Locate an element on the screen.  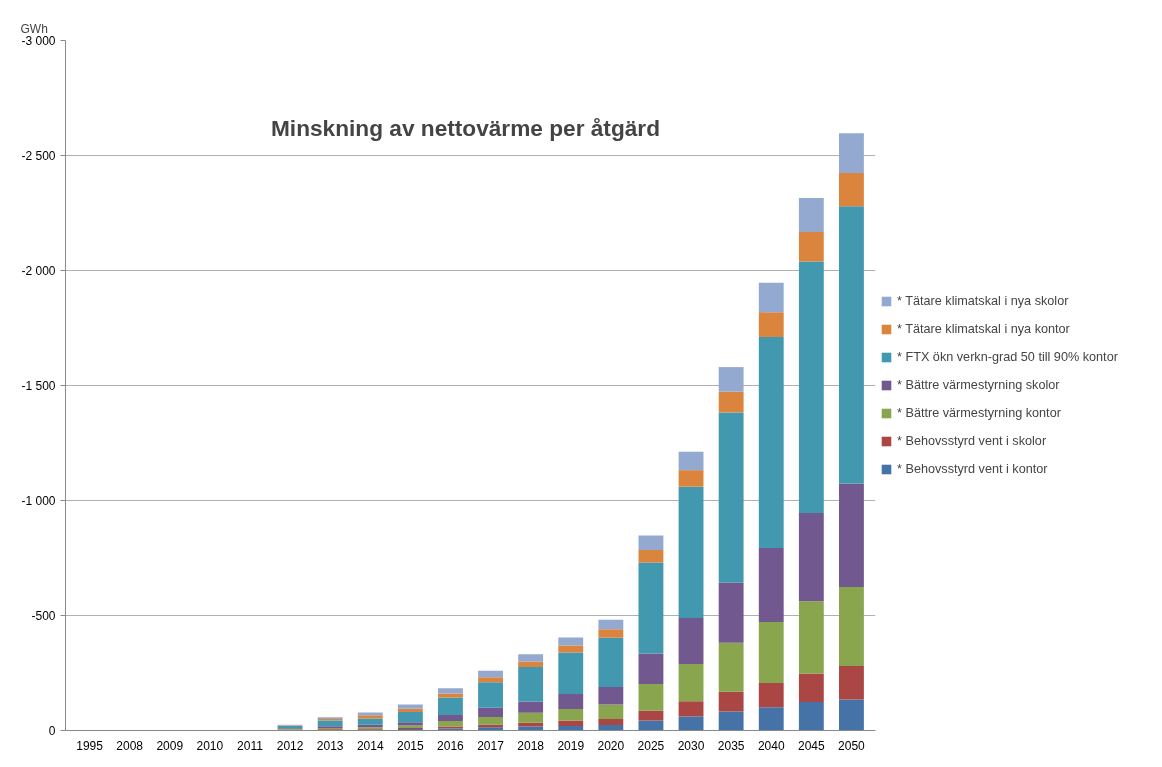
y-tick-label: -2 500 is located at coordinates (38, 155).